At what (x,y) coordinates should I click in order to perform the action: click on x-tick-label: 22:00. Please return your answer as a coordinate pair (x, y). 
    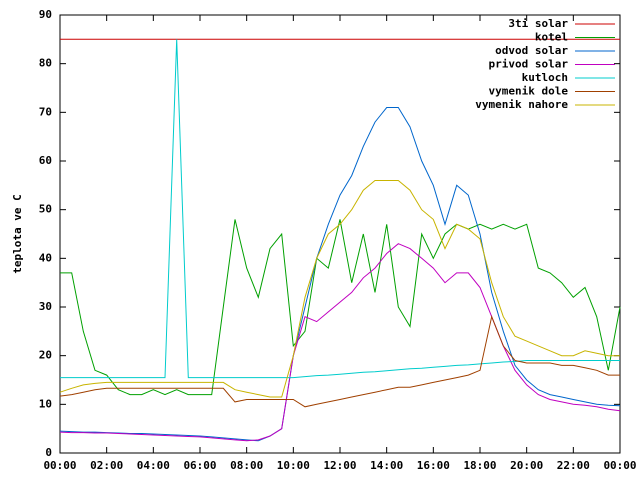
    Looking at the image, I should click on (573, 465).